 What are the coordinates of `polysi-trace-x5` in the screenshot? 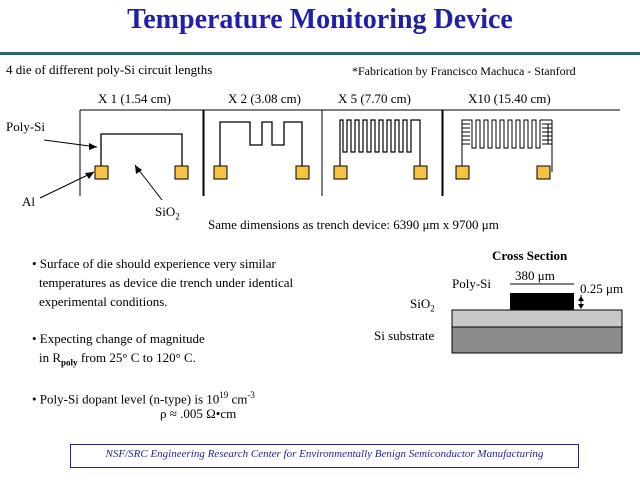 It's located at (380, 145).